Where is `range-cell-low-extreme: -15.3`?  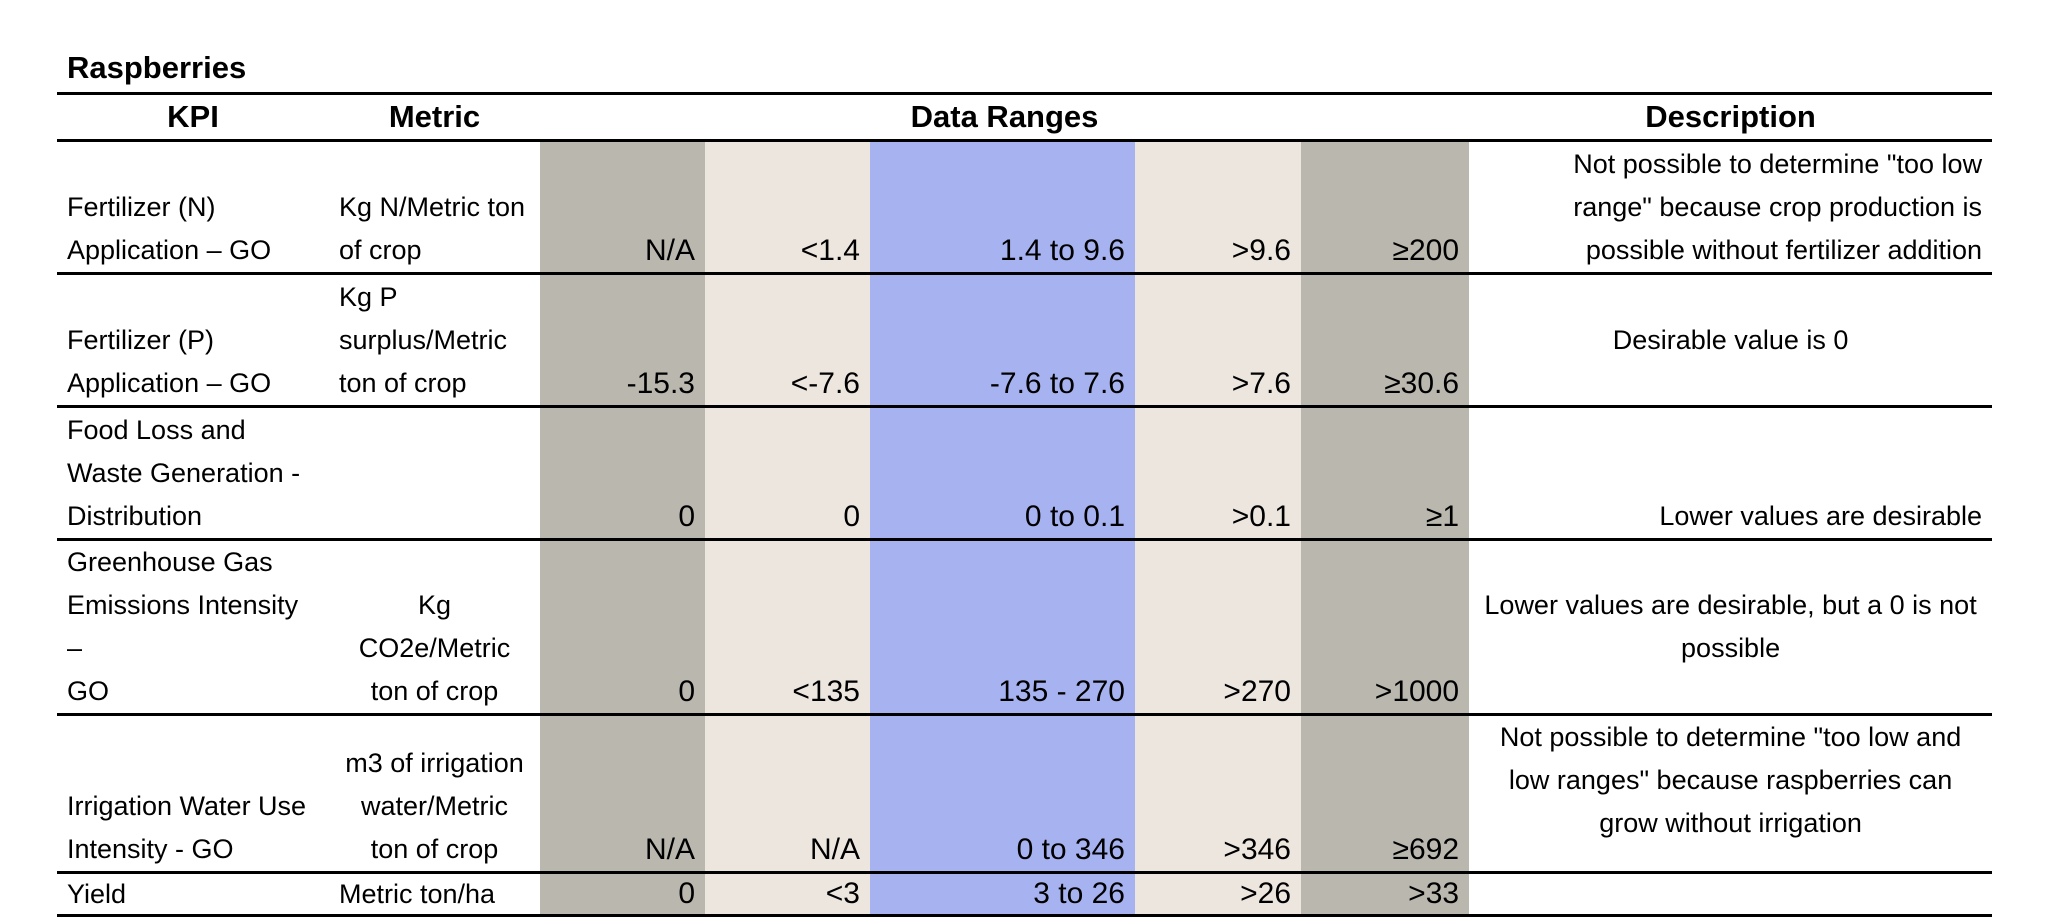
range-cell-low-extreme: -15.3 is located at coordinates (622, 340).